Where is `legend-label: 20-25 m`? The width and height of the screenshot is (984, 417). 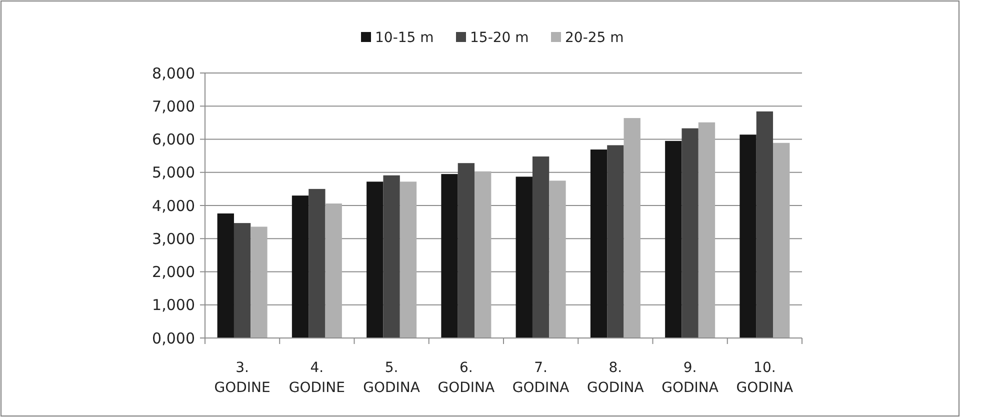 legend-label: 20-25 m is located at coordinates (594, 38).